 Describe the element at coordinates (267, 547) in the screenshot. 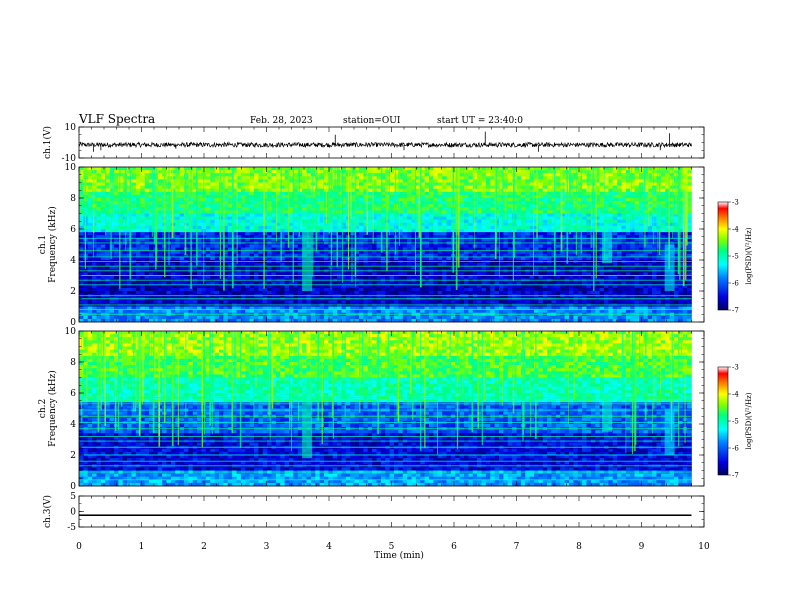

I see `x-tick-label: 3` at that location.